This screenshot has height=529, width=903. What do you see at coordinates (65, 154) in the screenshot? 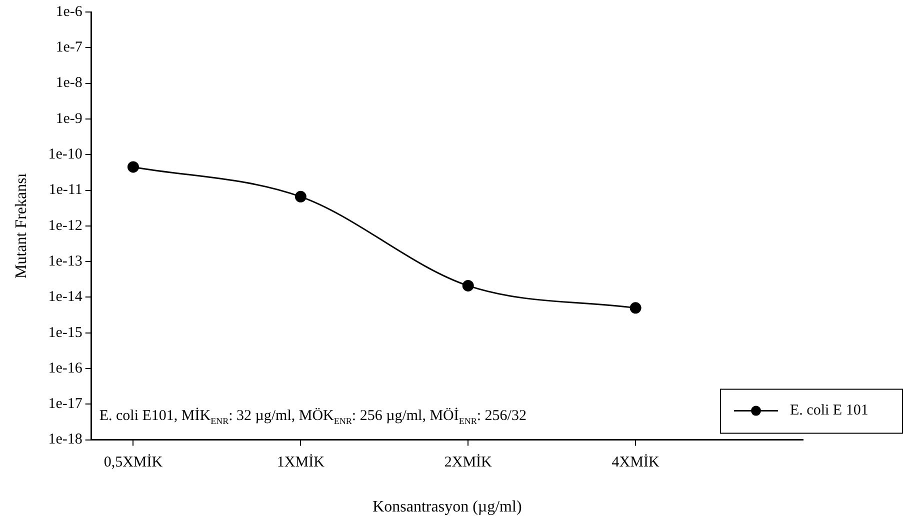
I see `y-tick-label: 1e-10` at bounding box center [65, 154].